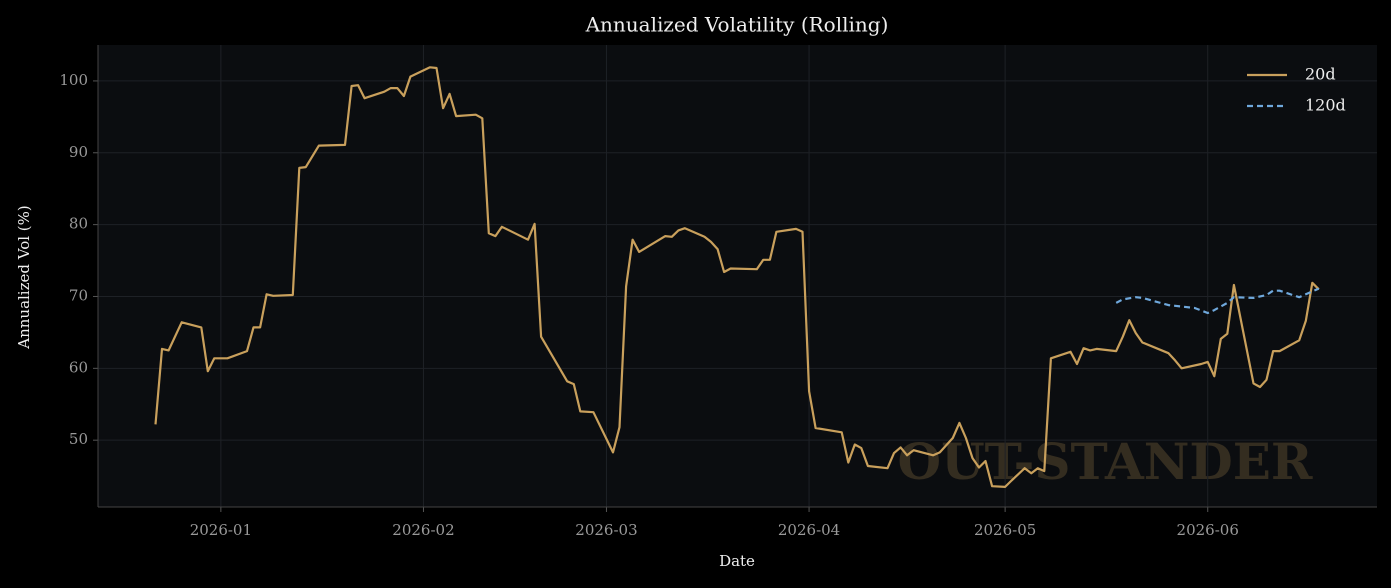 This screenshot has height=588, width=1391. What do you see at coordinates (606, 530) in the screenshot?
I see `x-tick-label: 2026-03` at bounding box center [606, 530].